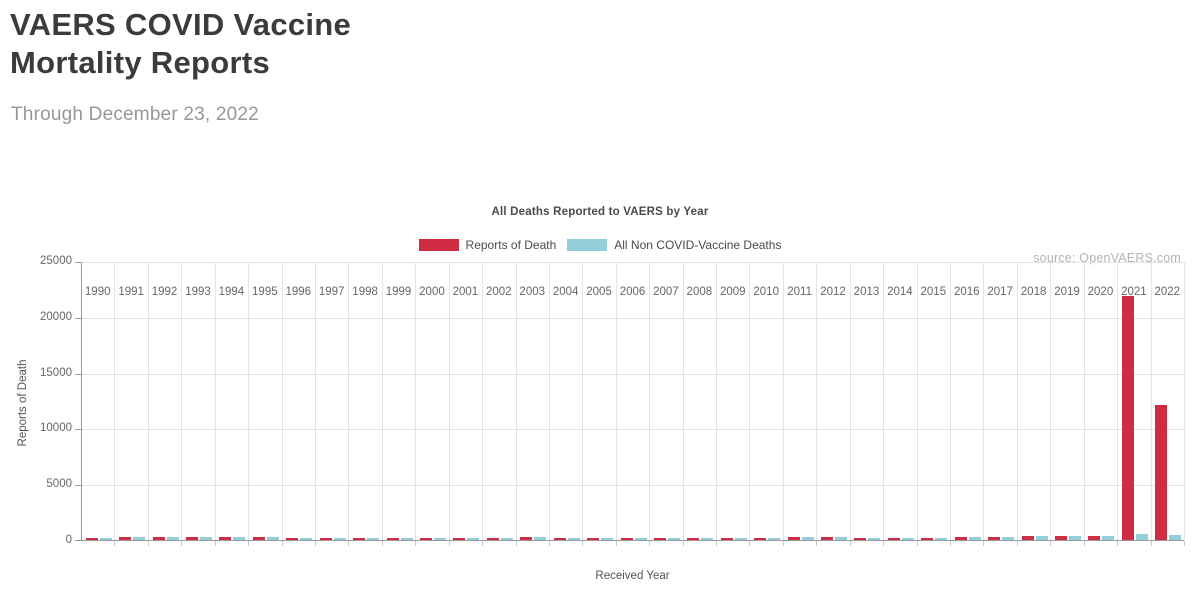 The image size is (1200, 590). Describe the element at coordinates (258, 538) in the screenshot. I see `reports-of-death-bar-1995` at that location.